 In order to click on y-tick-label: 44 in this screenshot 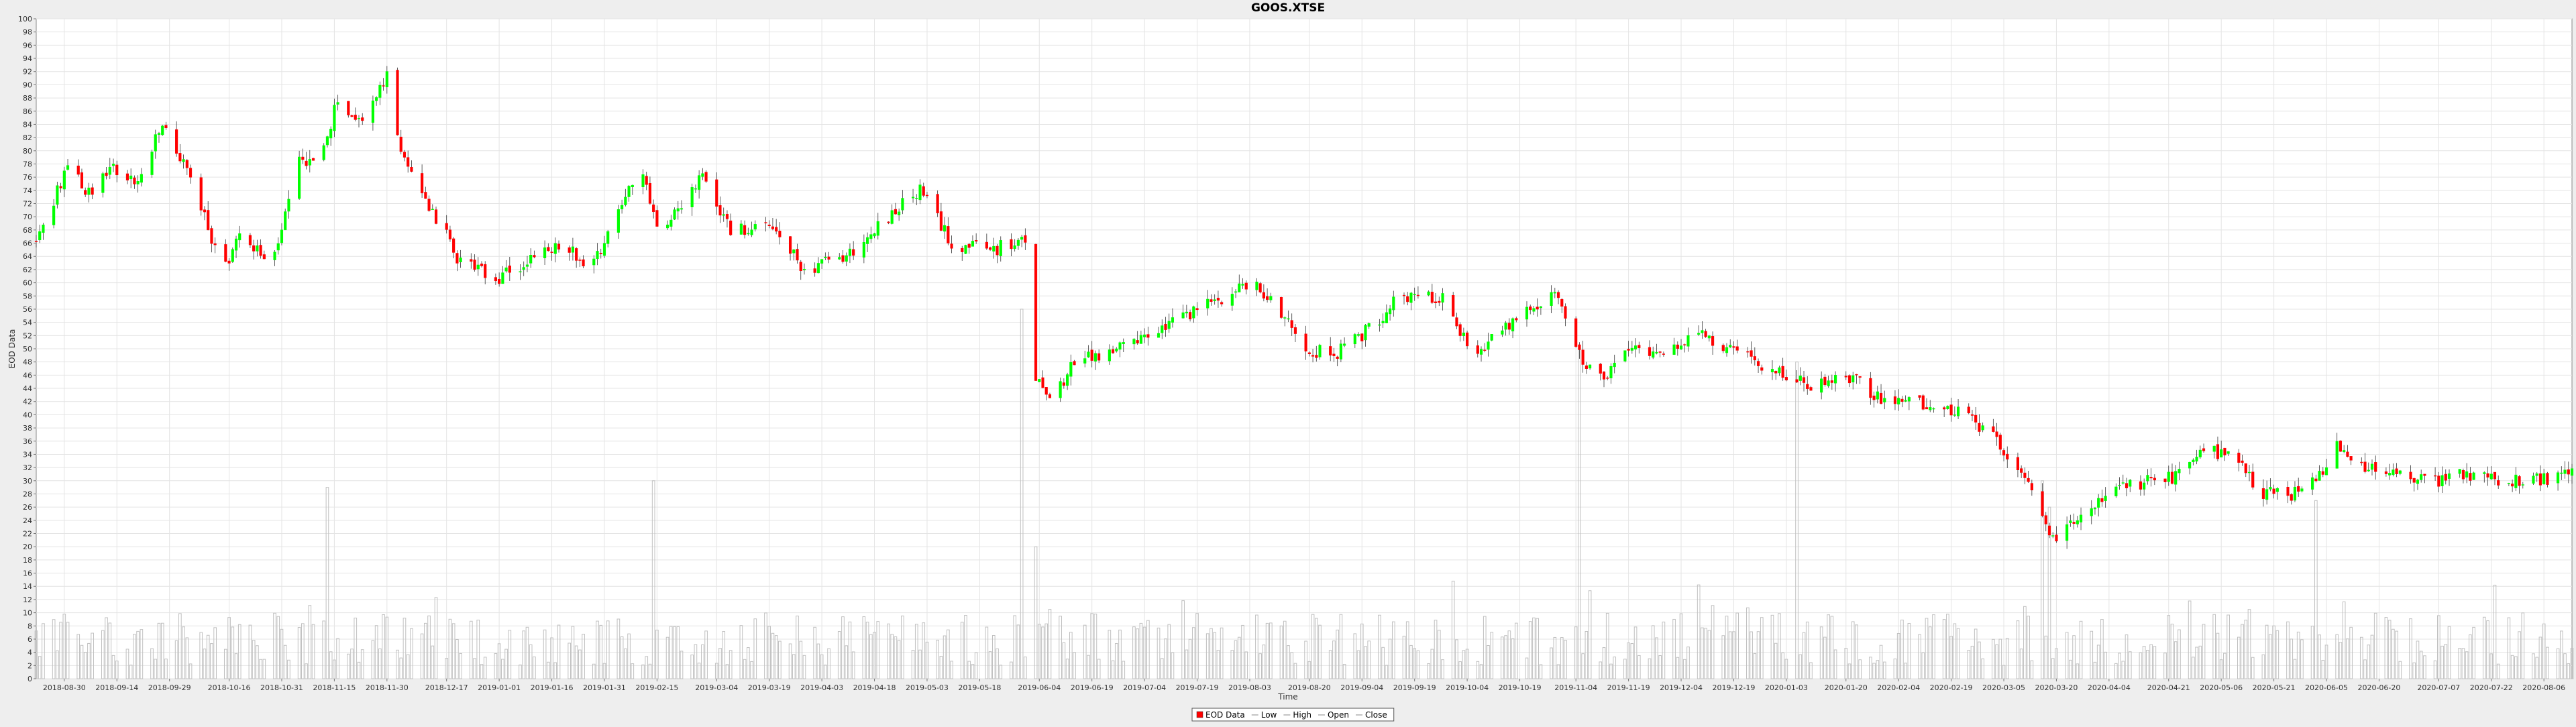, I will do `click(27, 388)`.